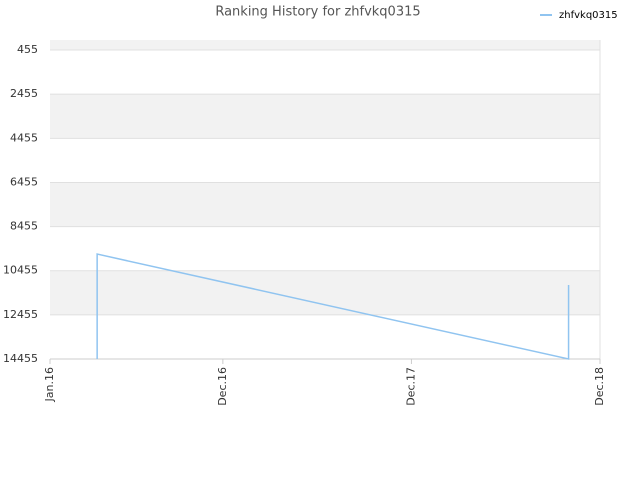 This screenshot has height=484, width=640. What do you see at coordinates (410, 386) in the screenshot?
I see `x-tick-label: Dec.17` at bounding box center [410, 386].